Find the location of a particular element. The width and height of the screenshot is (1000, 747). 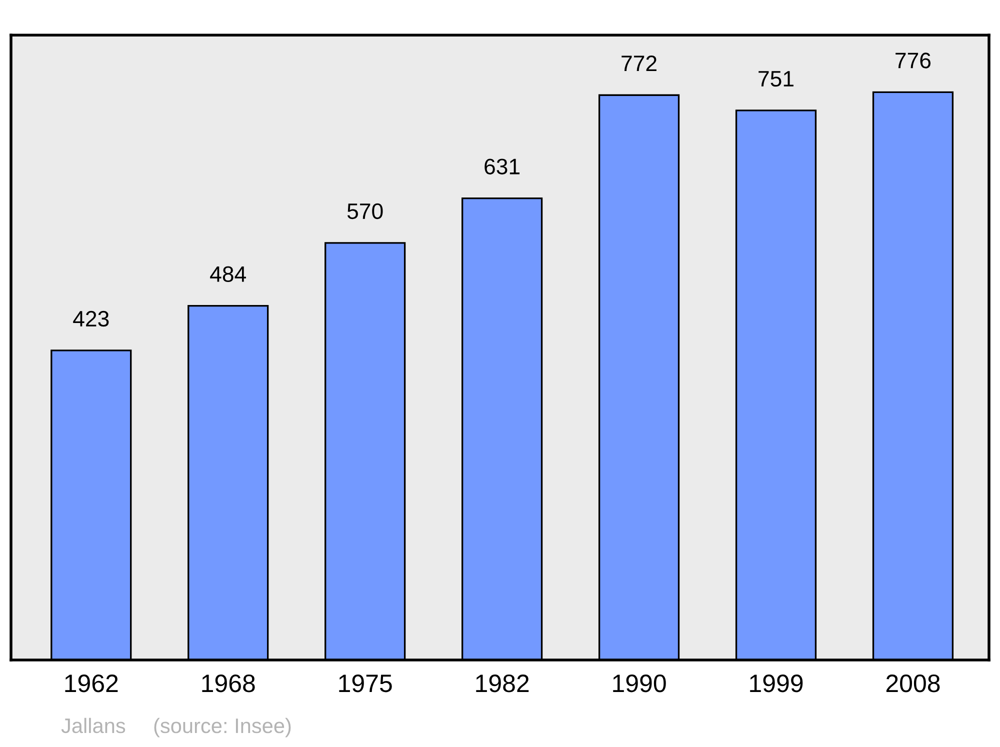

text: Jallans is located at coordinates (93, 726).